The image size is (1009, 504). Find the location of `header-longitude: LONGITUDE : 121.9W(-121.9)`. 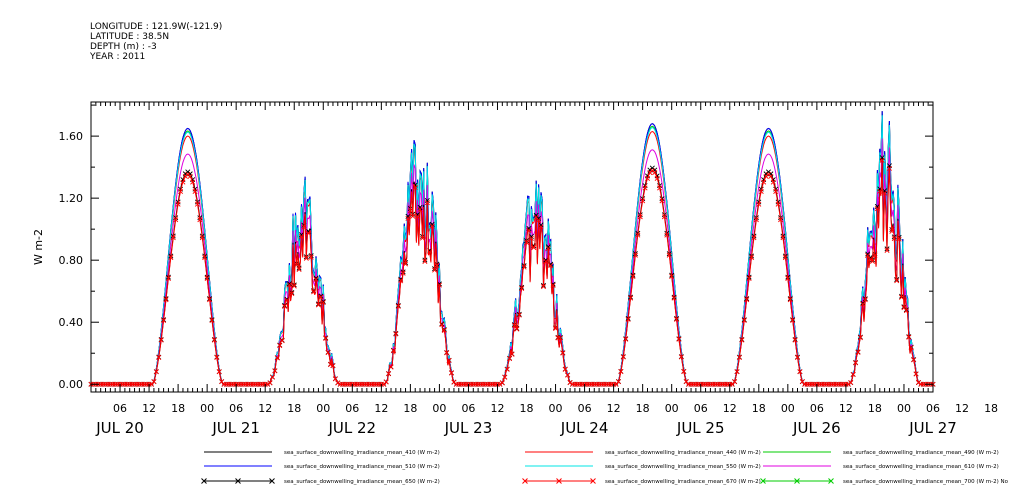

header-longitude: LONGITUDE : 121.9W(-121.9) is located at coordinates (156, 27).